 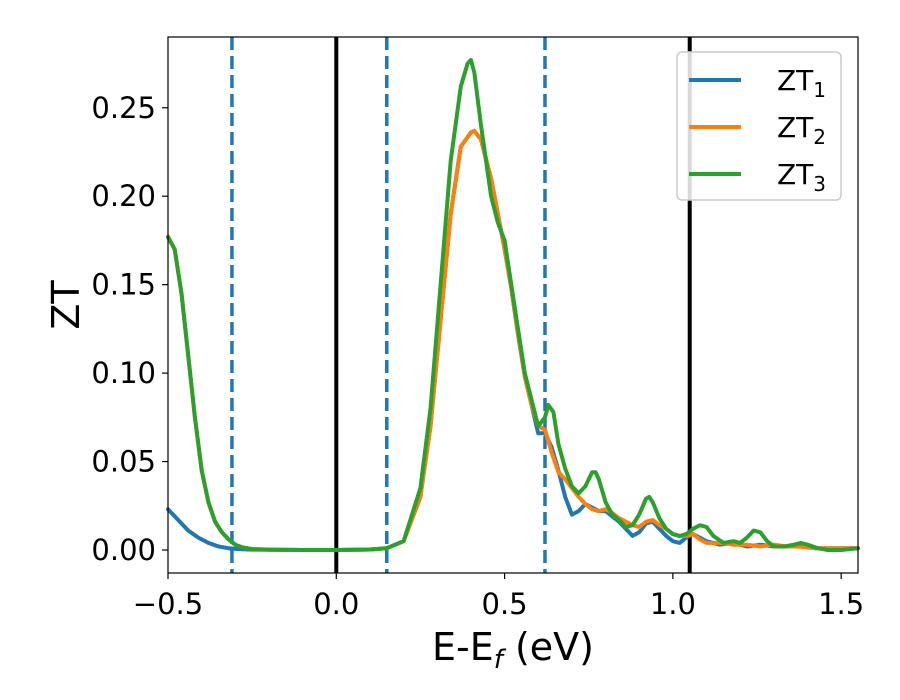 I want to click on y-tick-label-1: 0.05, so click(x=123, y=462).